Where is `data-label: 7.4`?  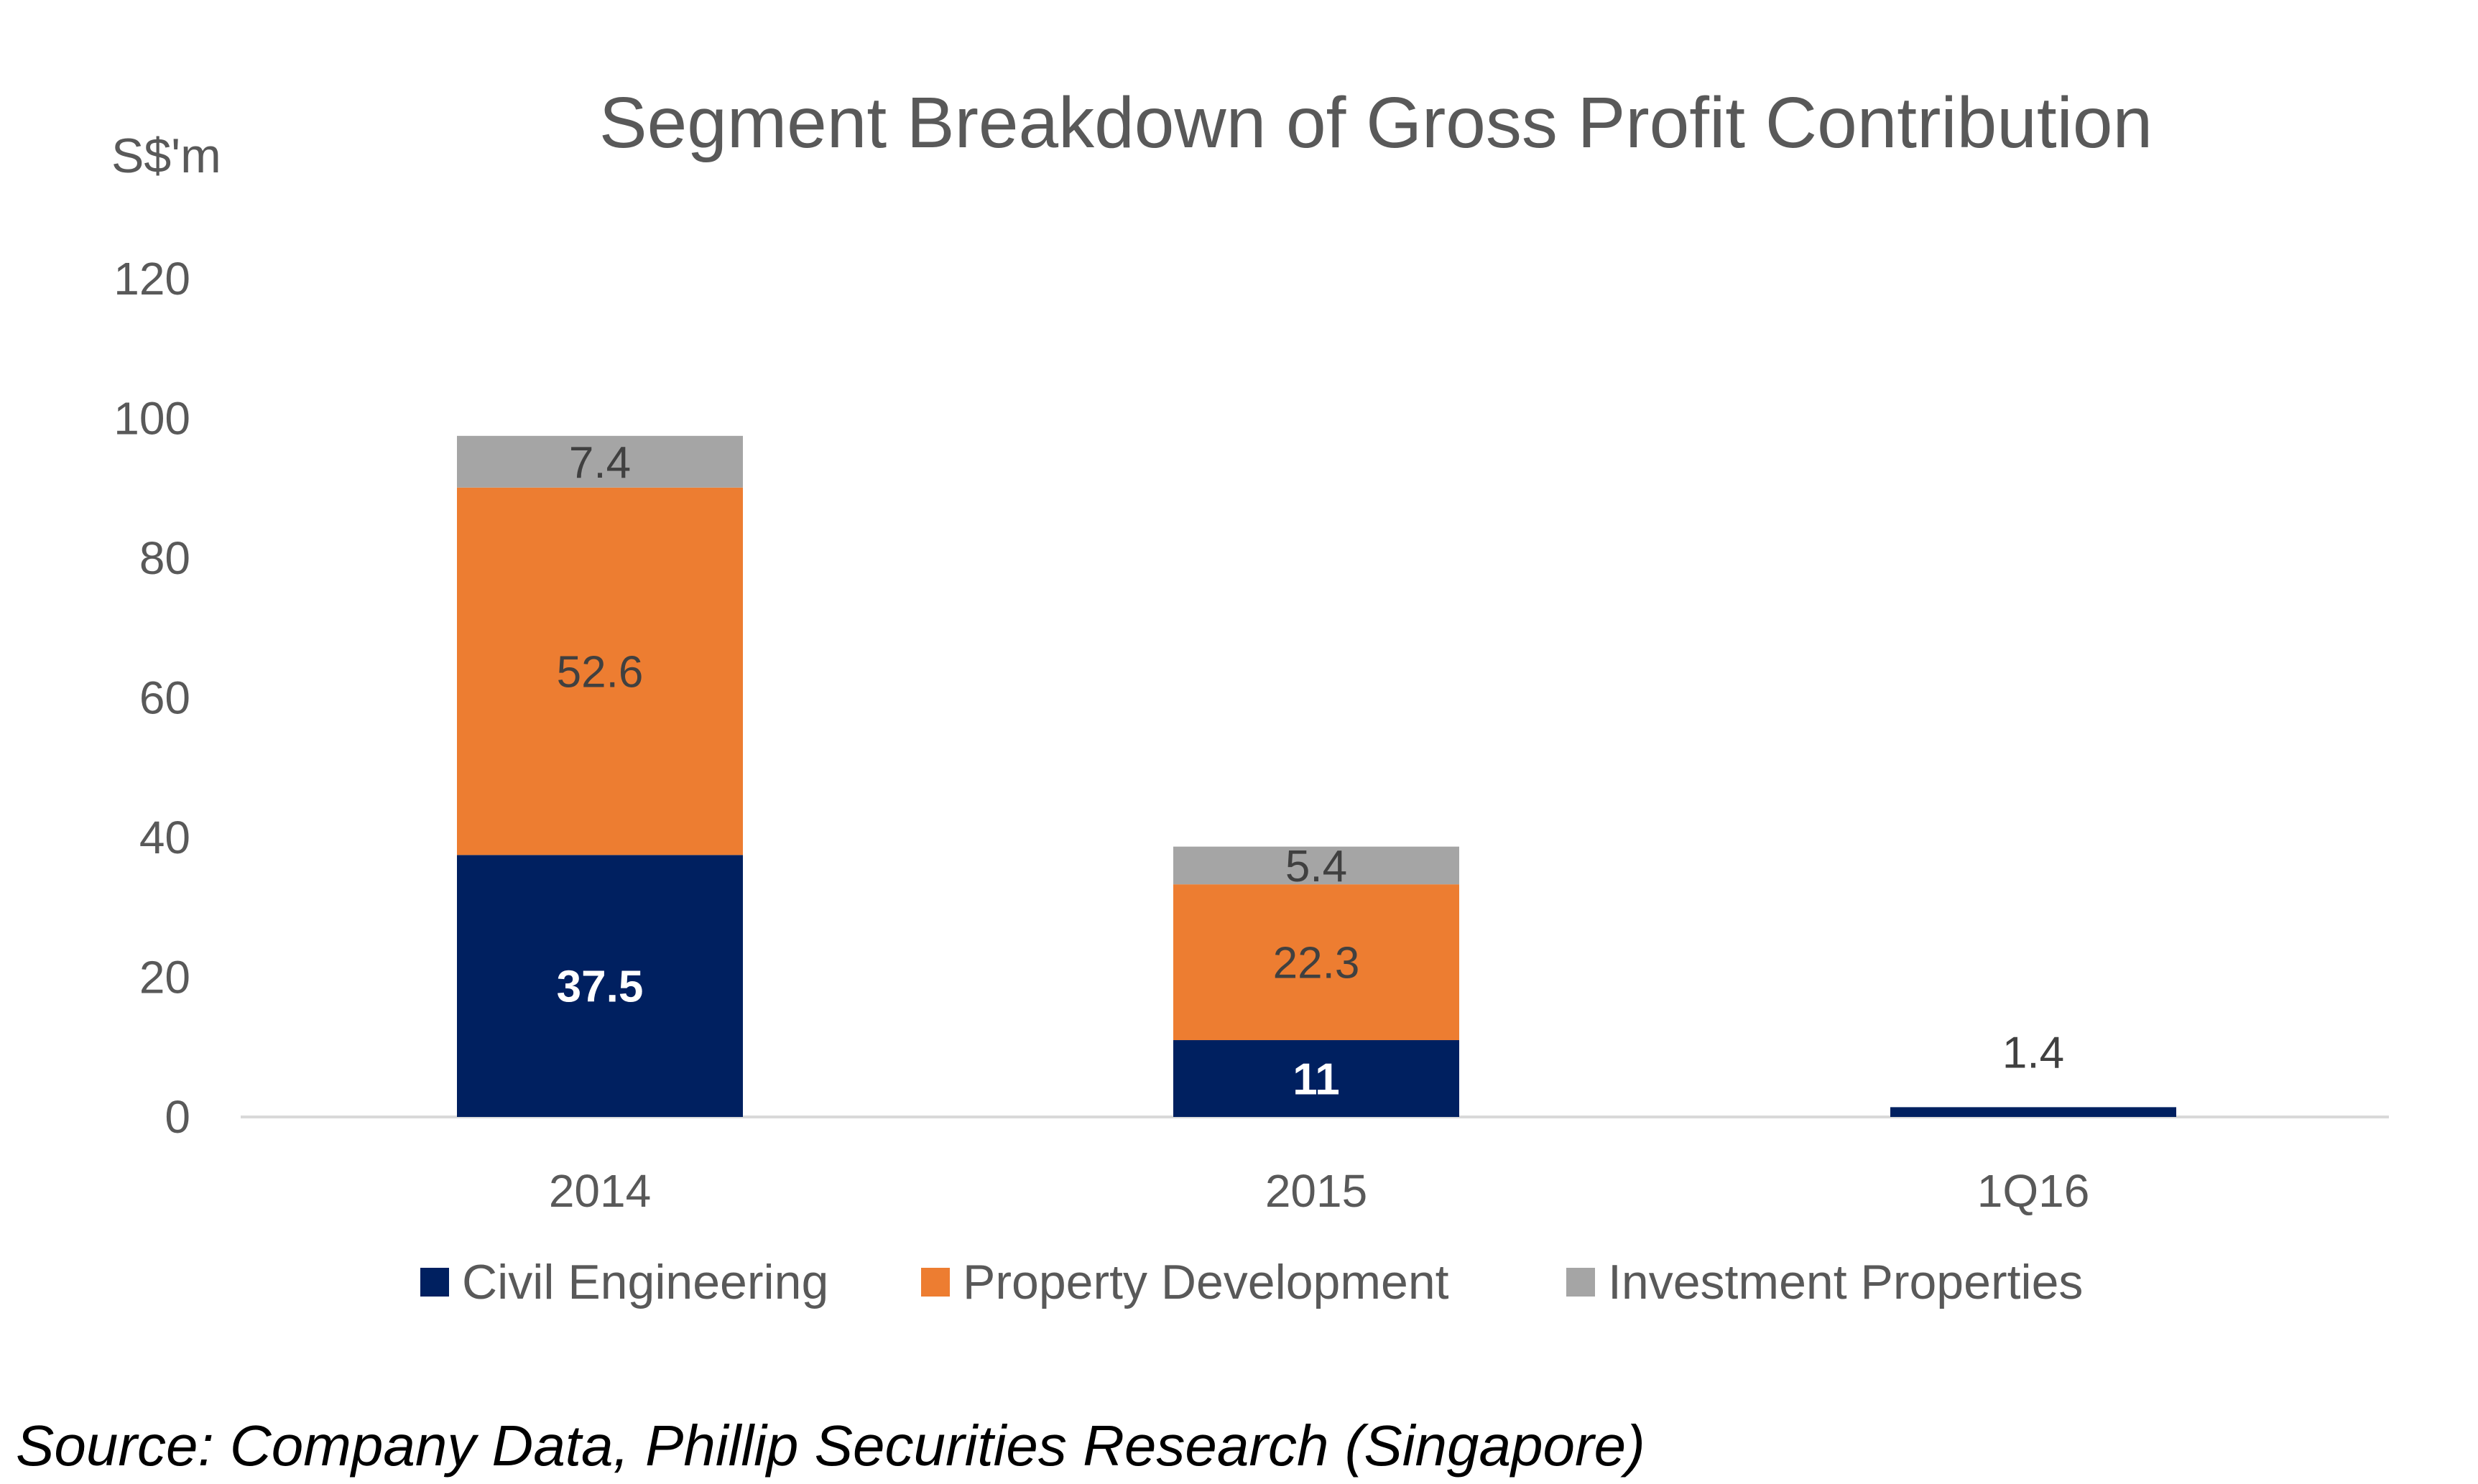 data-label: 7.4 is located at coordinates (600, 463).